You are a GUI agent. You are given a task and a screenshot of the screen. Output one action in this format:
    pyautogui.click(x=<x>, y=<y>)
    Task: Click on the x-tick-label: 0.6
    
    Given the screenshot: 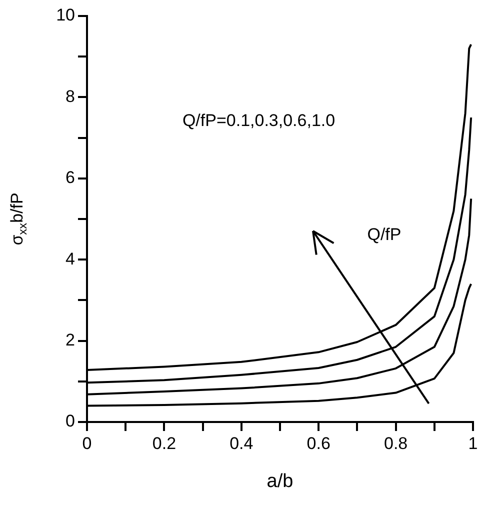 What is the action you would take?
    pyautogui.click(x=318, y=443)
    